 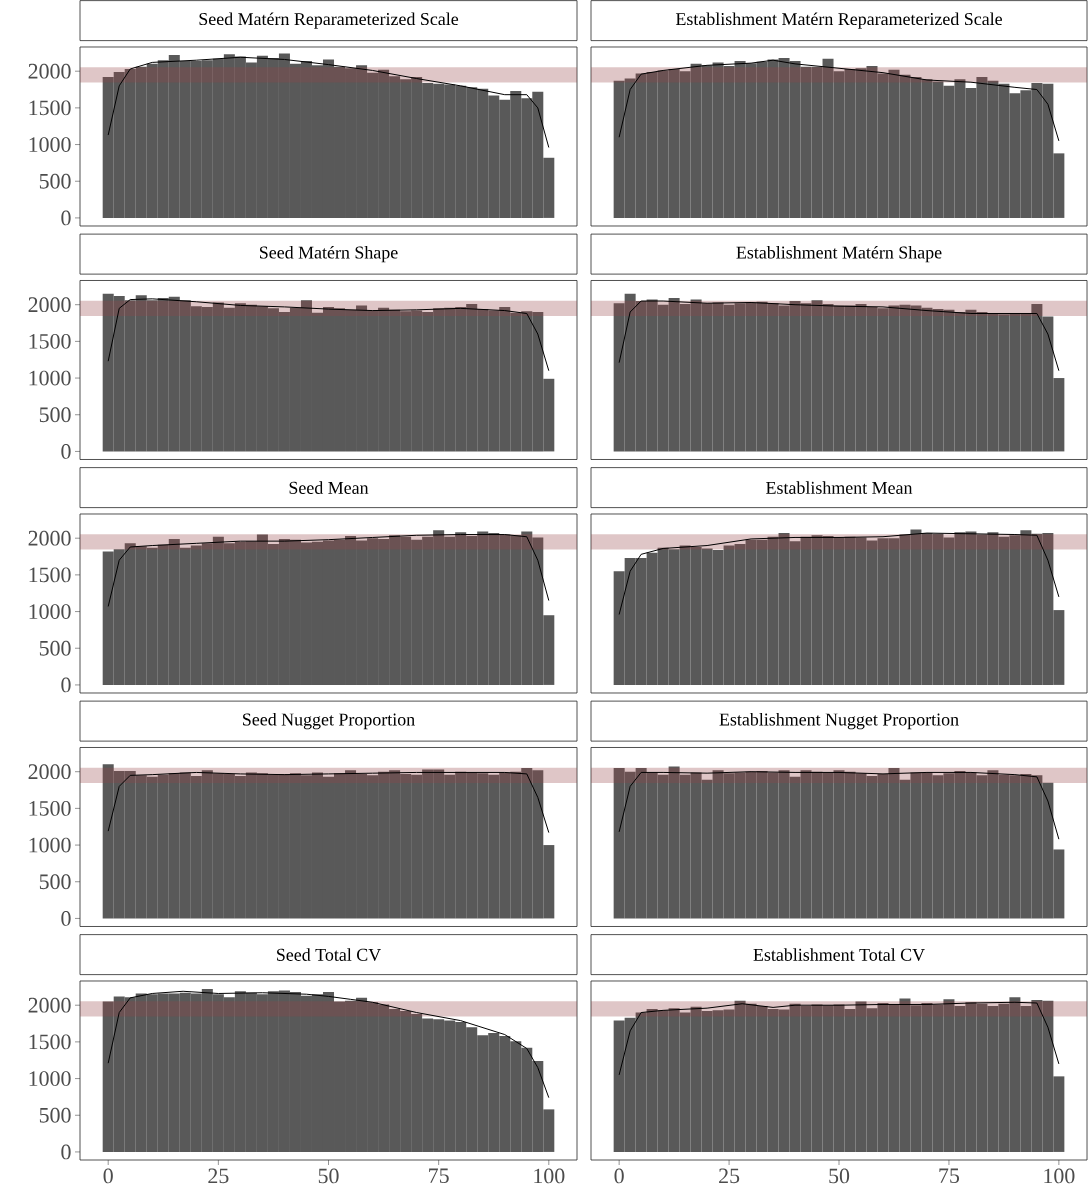 What do you see at coordinates (329, 954) in the screenshot?
I see `chart-title: Seed Total CV` at bounding box center [329, 954].